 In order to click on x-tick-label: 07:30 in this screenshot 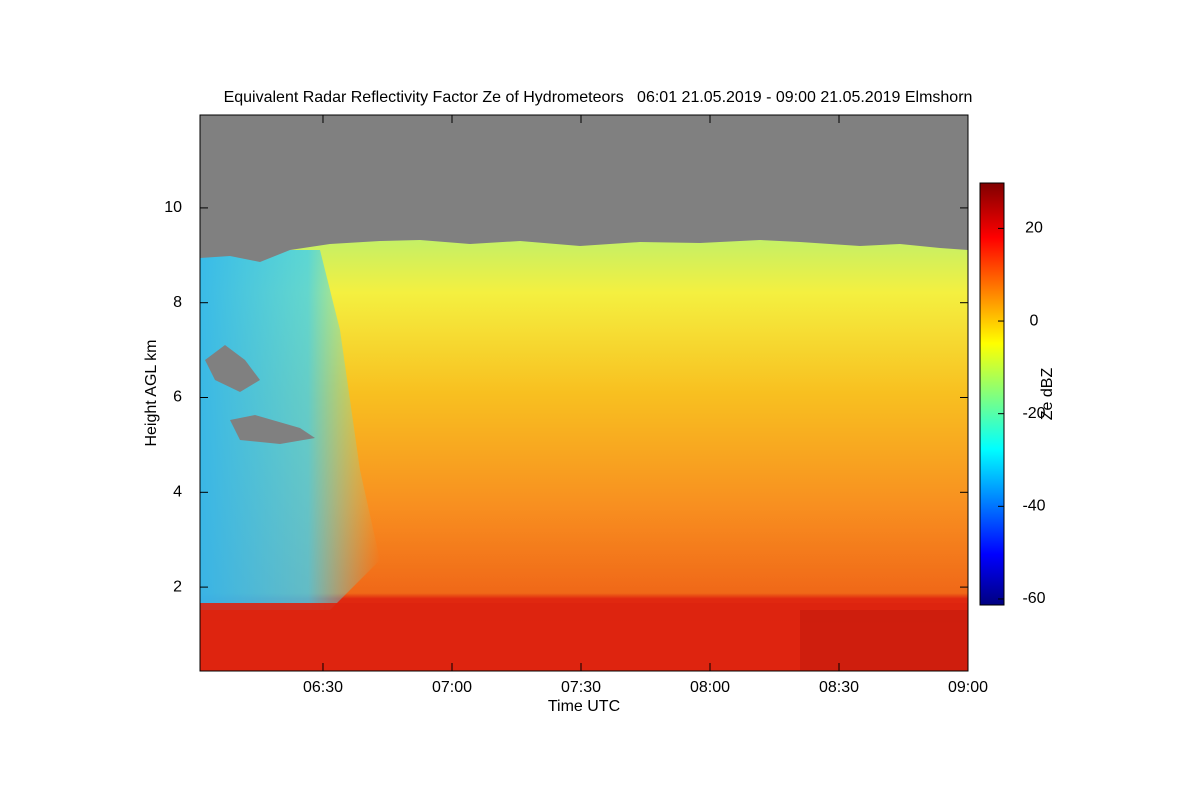, I will do `click(581, 687)`.